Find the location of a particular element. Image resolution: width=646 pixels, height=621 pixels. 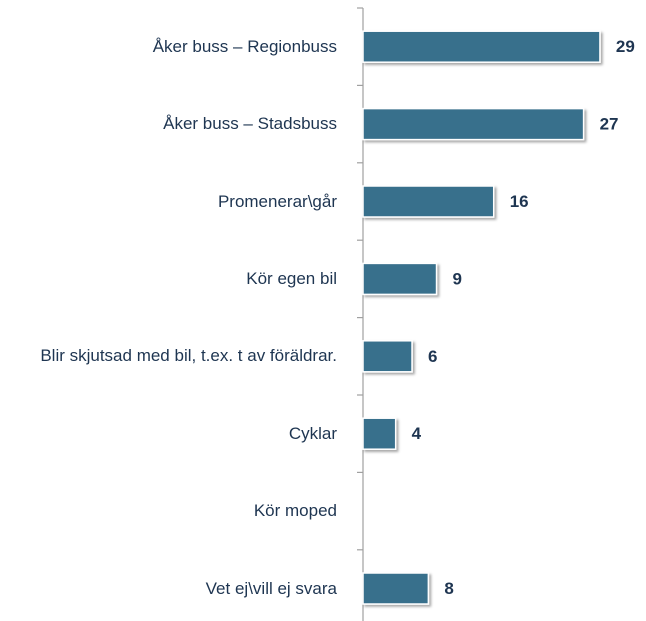

category-label: Vet ej\vill ej svara is located at coordinates (271, 588).